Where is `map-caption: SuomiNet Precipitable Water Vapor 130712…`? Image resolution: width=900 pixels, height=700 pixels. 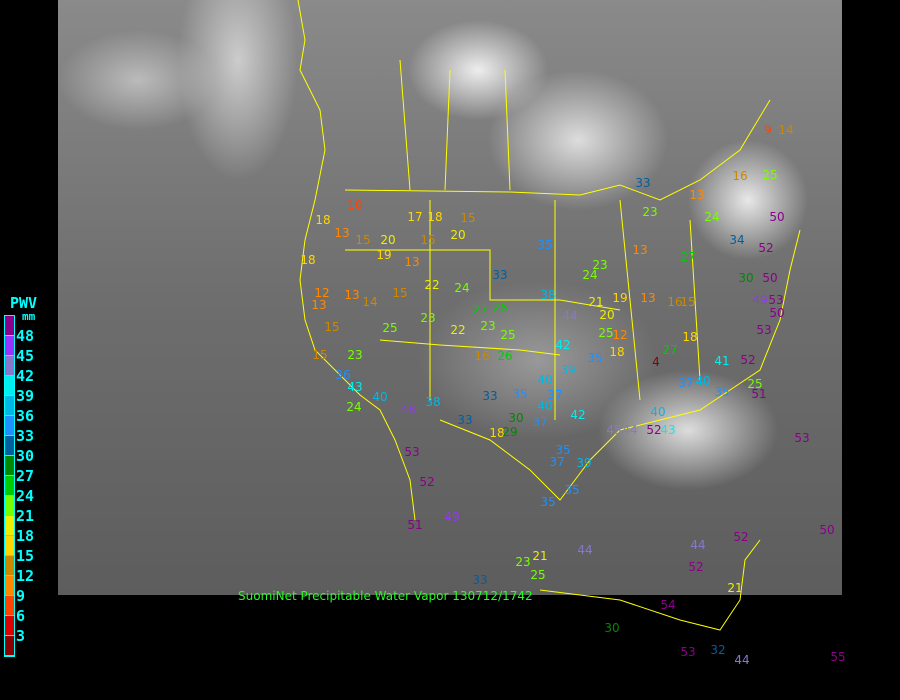
map-caption: SuomiNet Precipitable Water Vapor 130712… is located at coordinates (385, 596).